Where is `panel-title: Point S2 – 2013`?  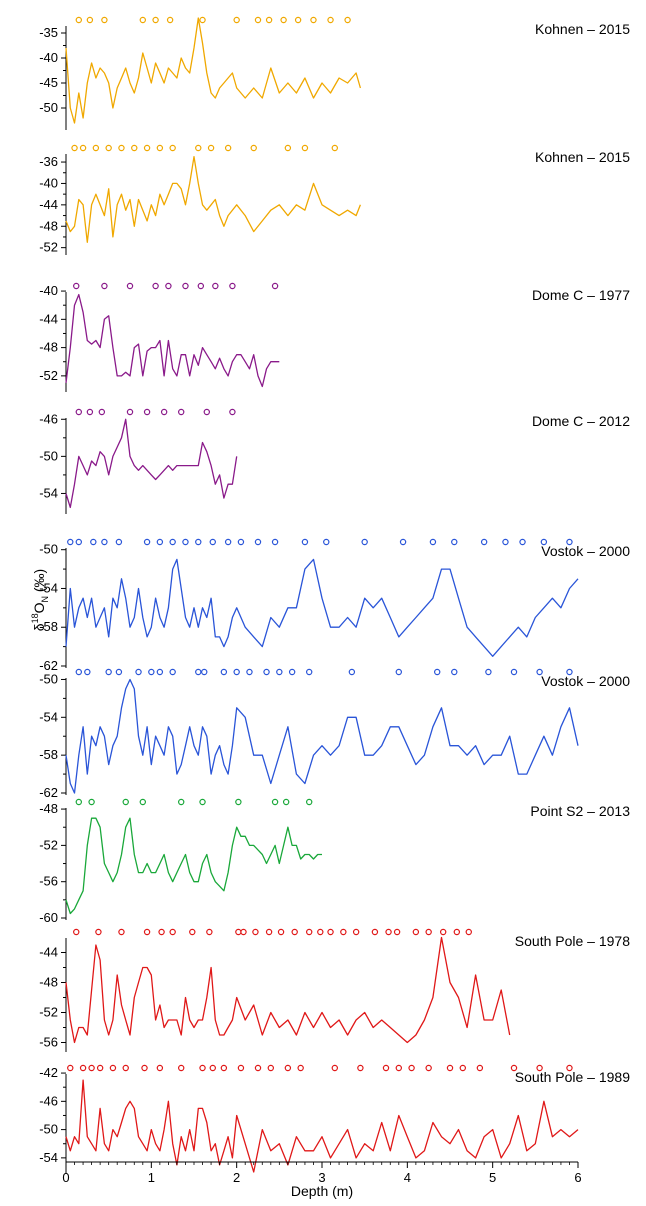 panel-title: Point S2 – 2013 is located at coordinates (580, 811).